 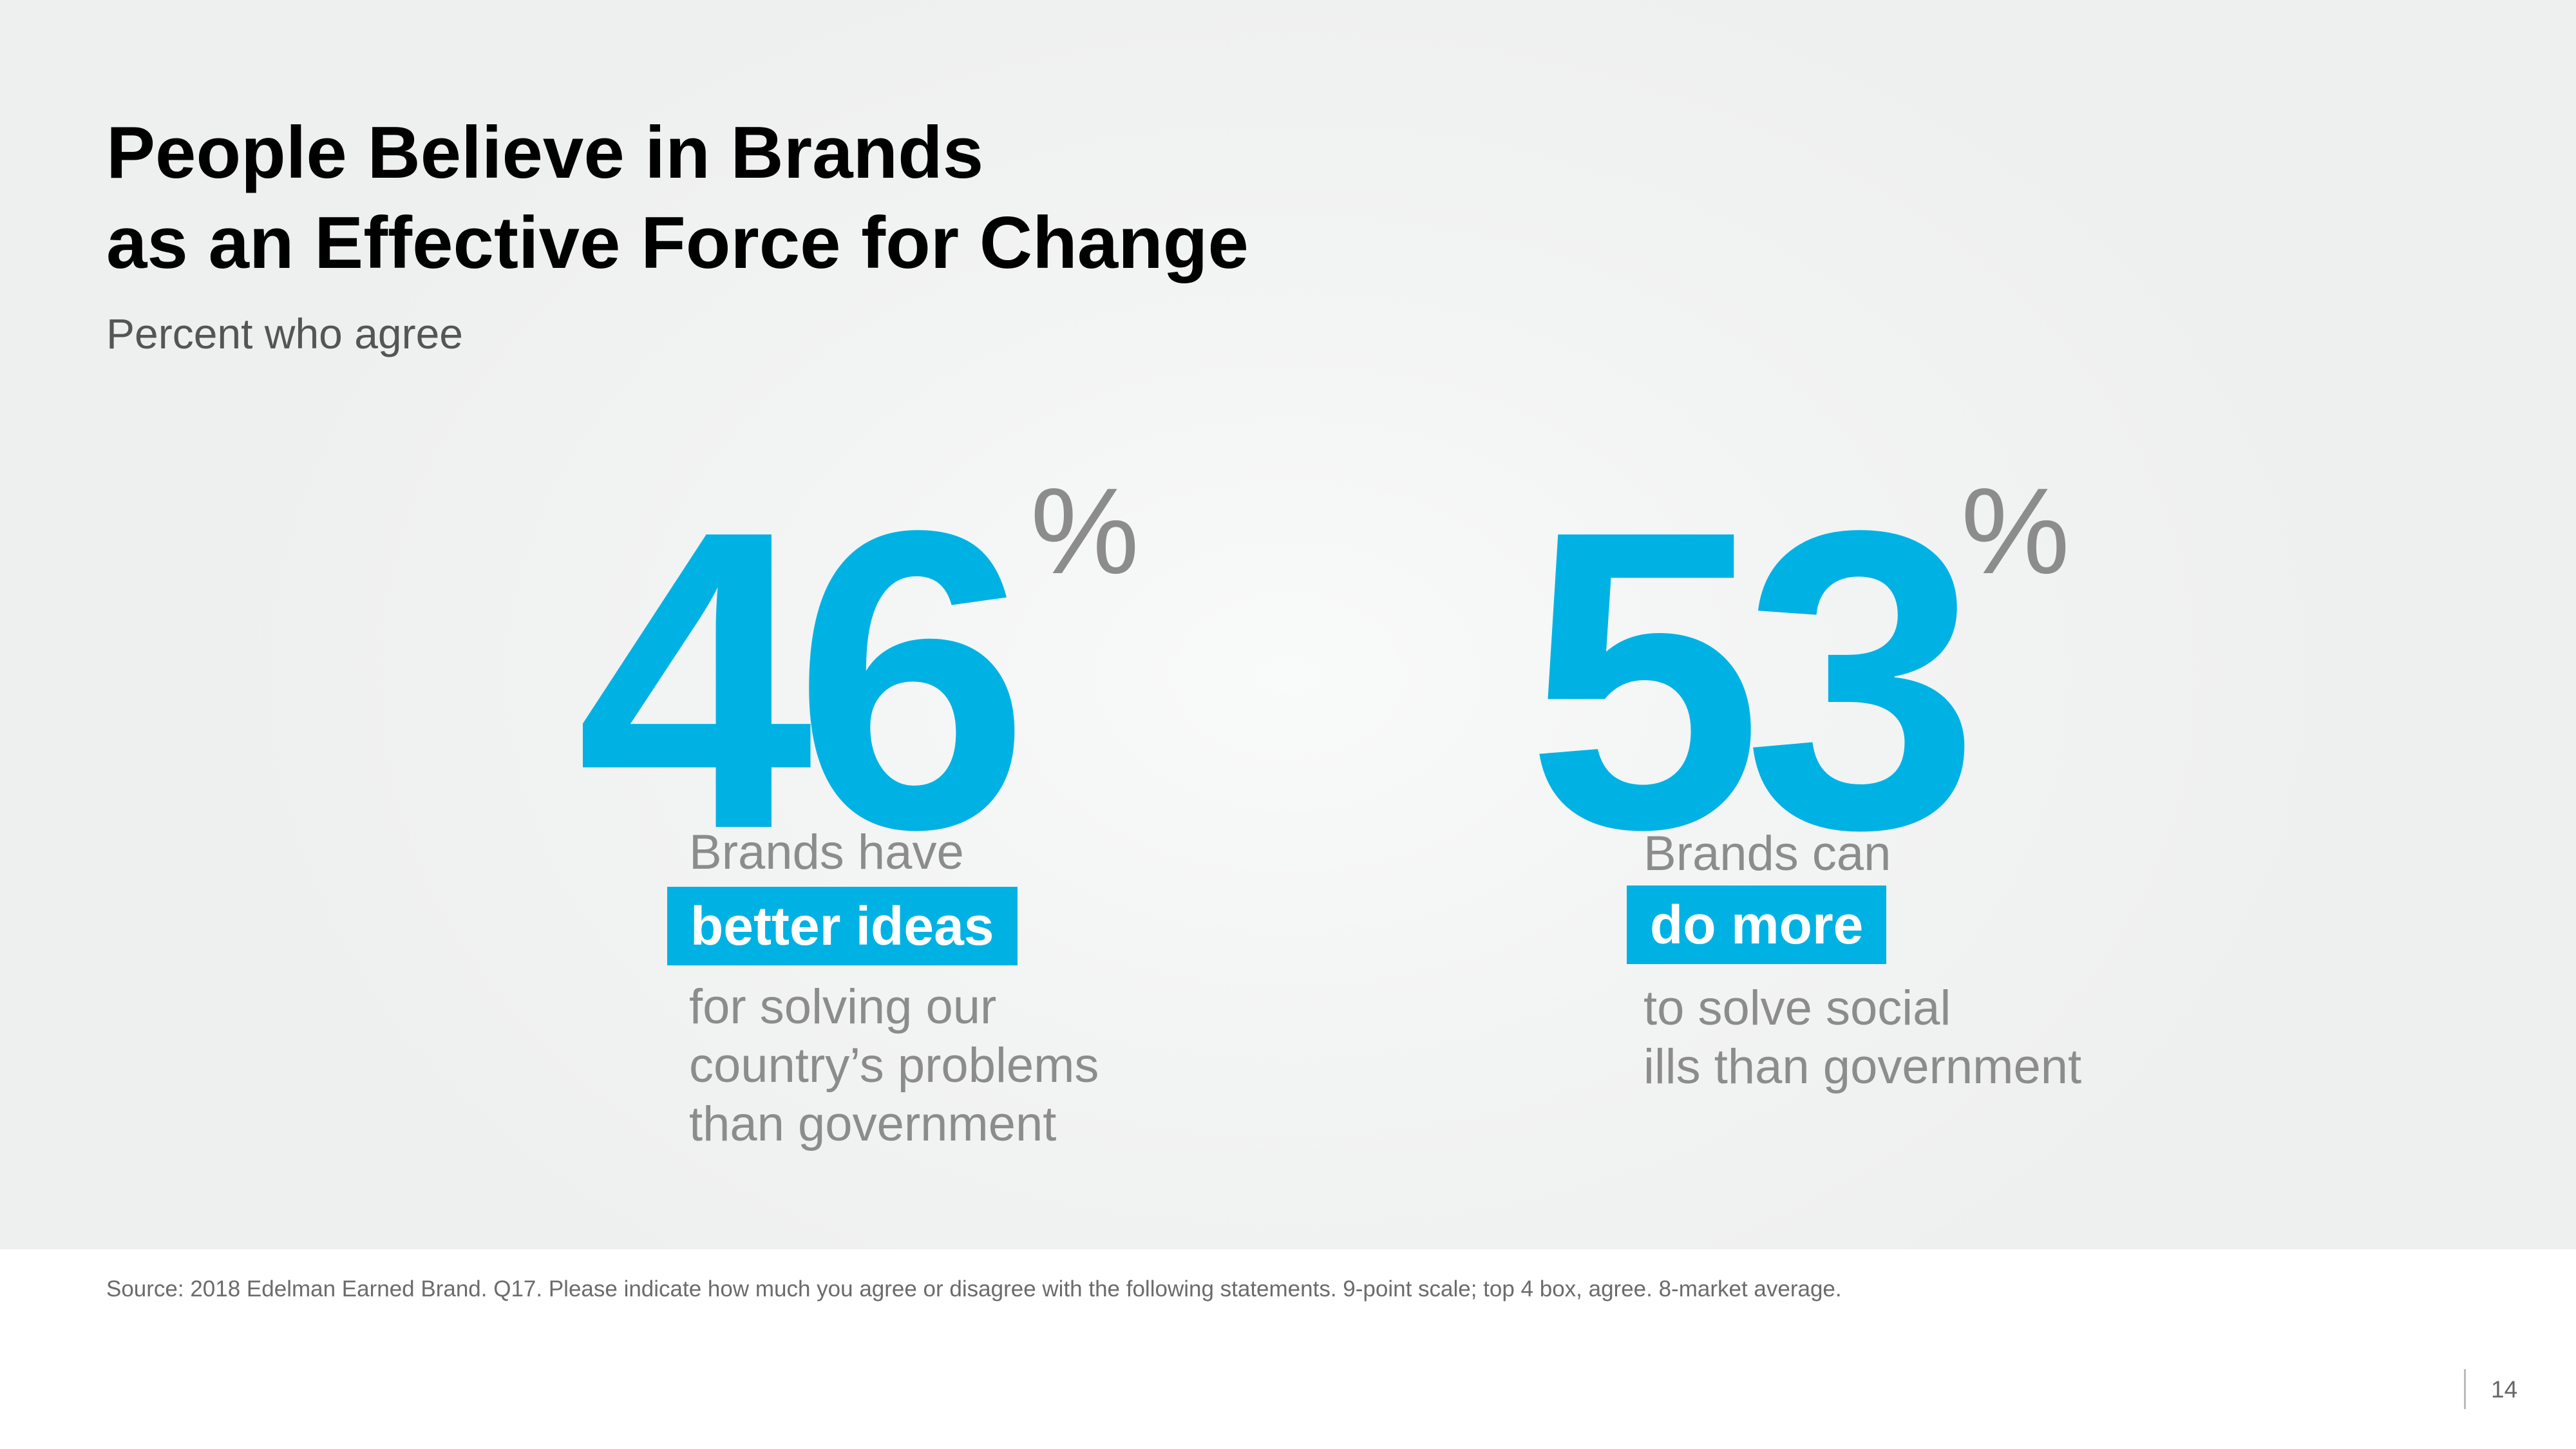 I want to click on stat-highlight-badge: better ideas, so click(x=843, y=926).